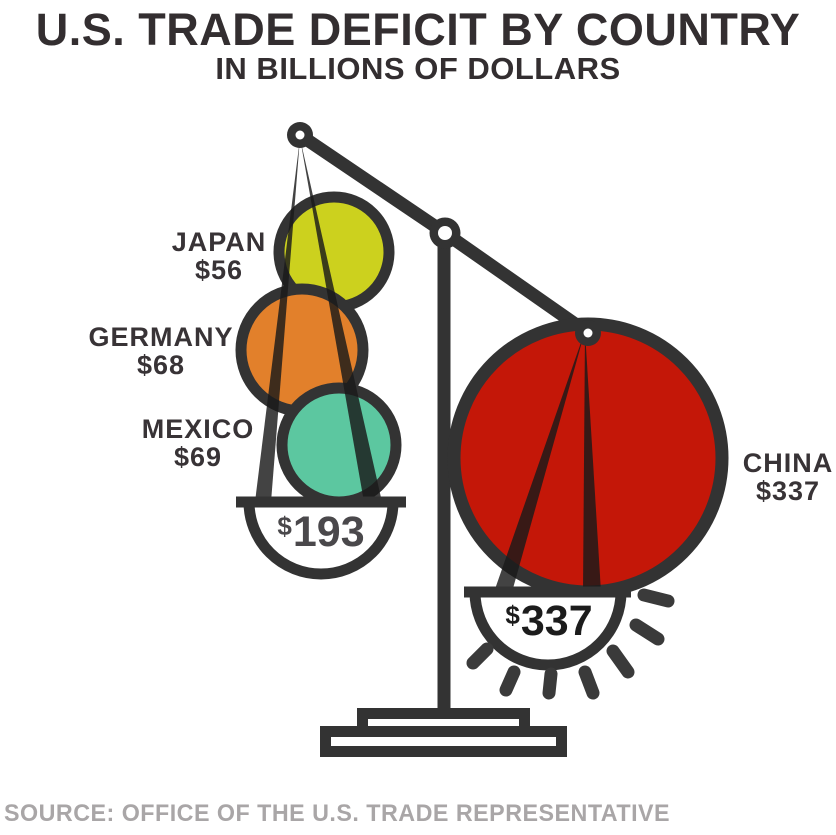  I want to click on japan-name: JAPAN, so click(219, 242).